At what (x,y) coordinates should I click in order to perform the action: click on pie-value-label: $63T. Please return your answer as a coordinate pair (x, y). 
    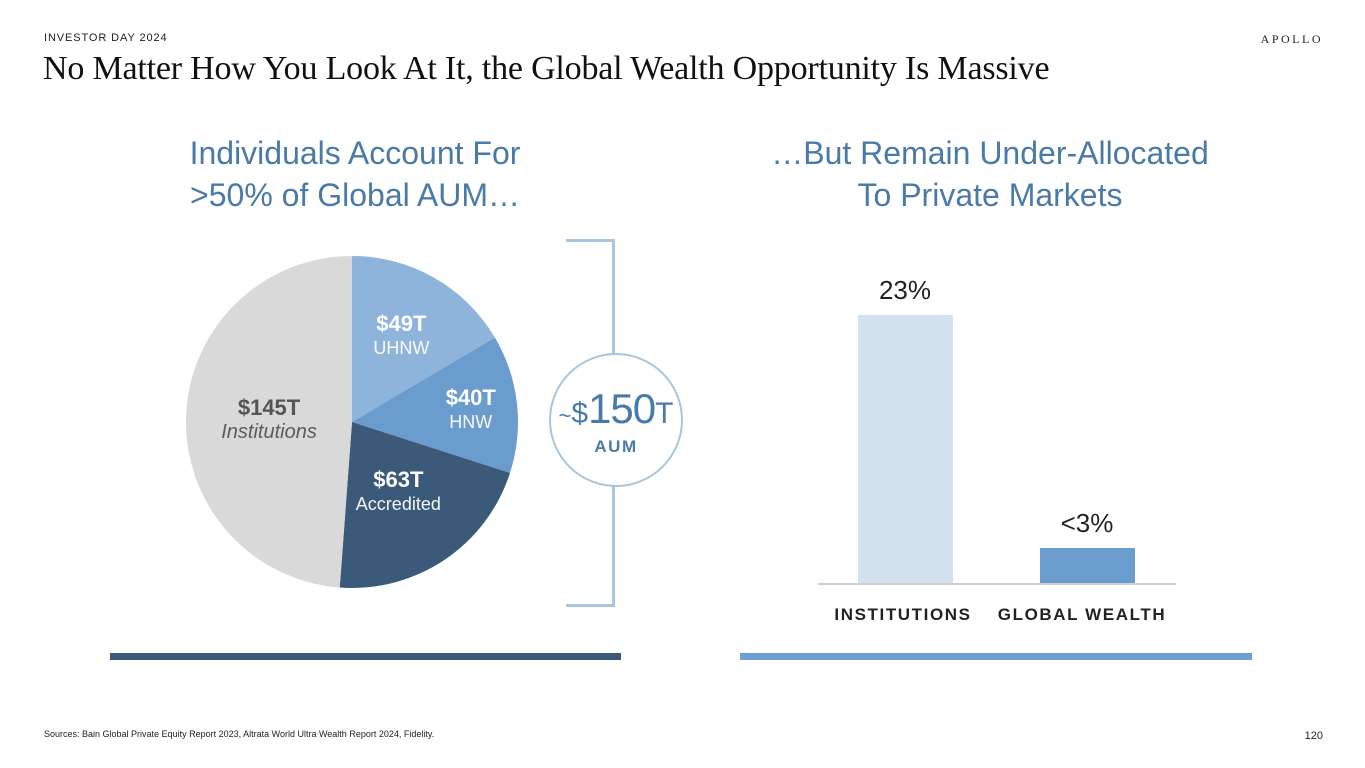
    Looking at the image, I should click on (398, 479).